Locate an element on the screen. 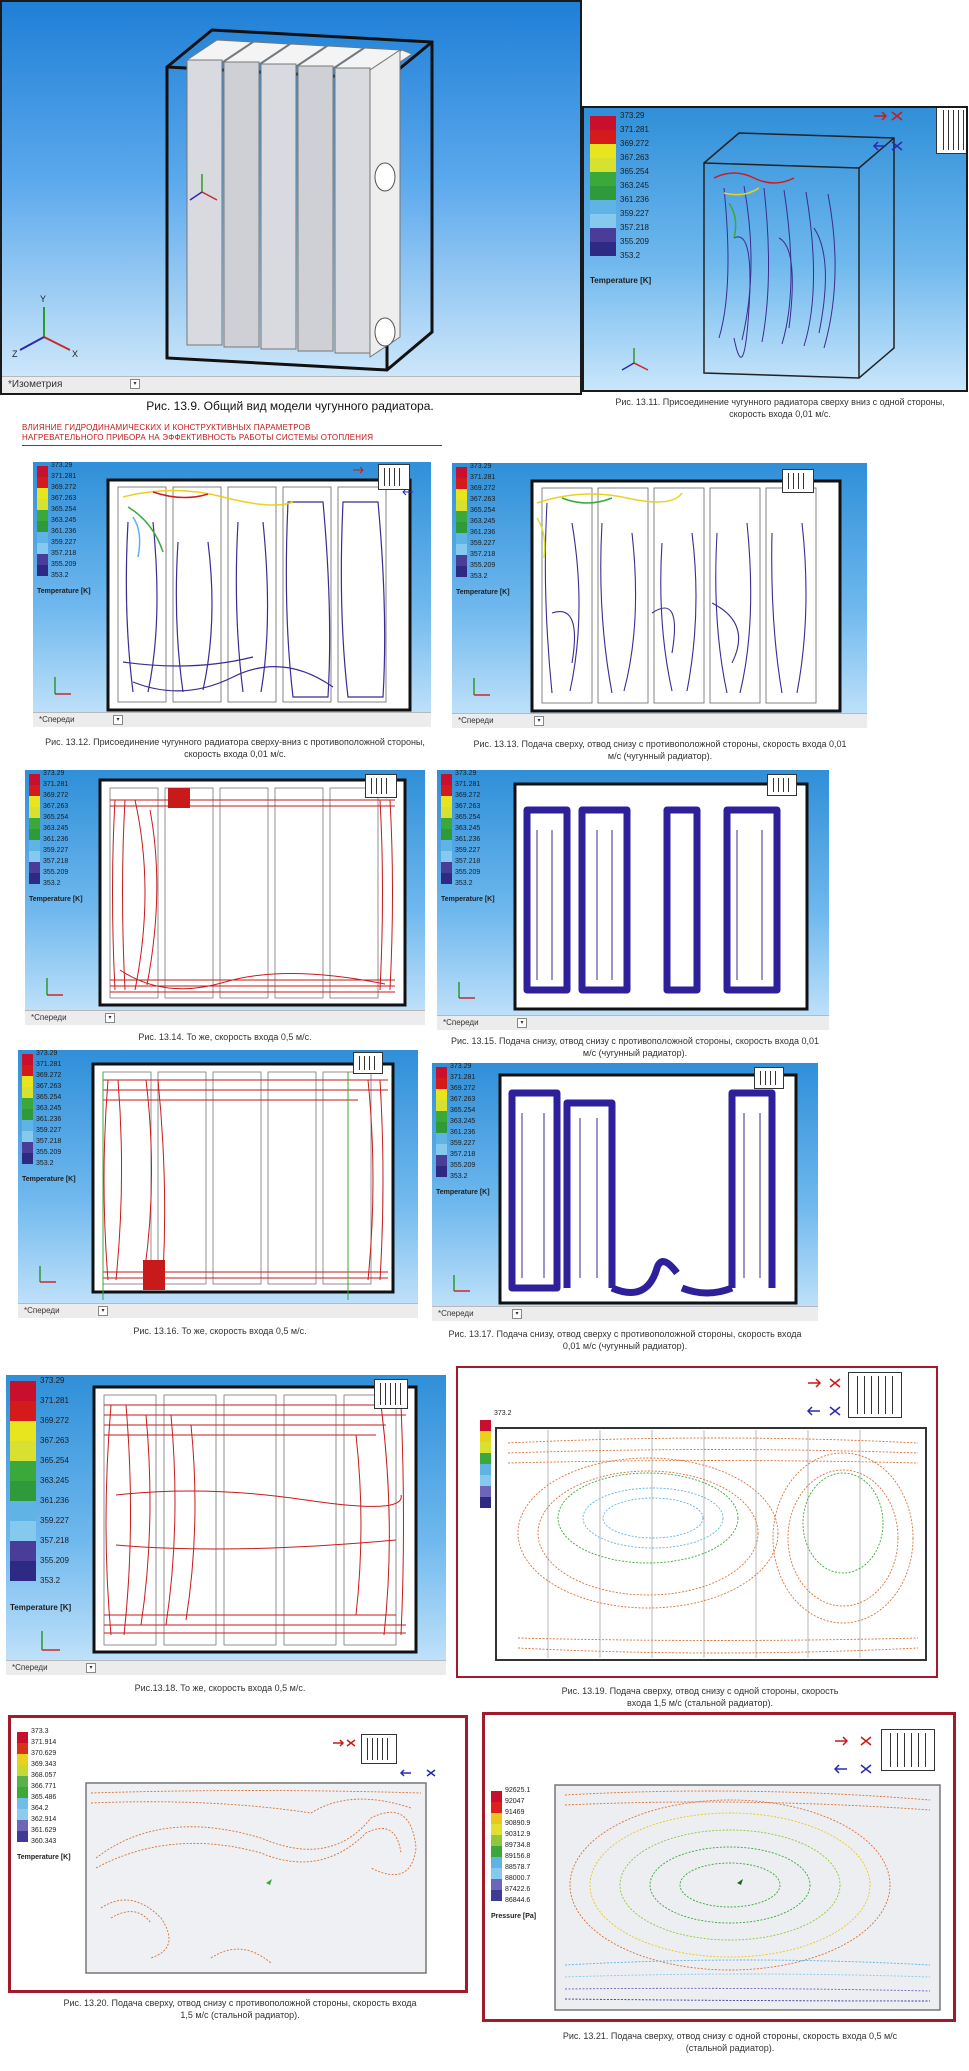 The height and width of the screenshot is (2071, 969). view-orientation-label: *Изометрия is located at coordinates (35, 384).